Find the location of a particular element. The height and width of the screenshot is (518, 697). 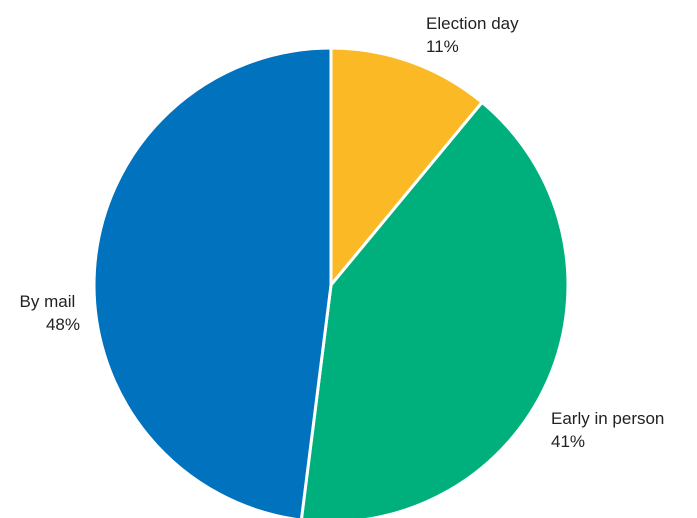

label-by-mail-value: 48% is located at coordinates (63, 324).